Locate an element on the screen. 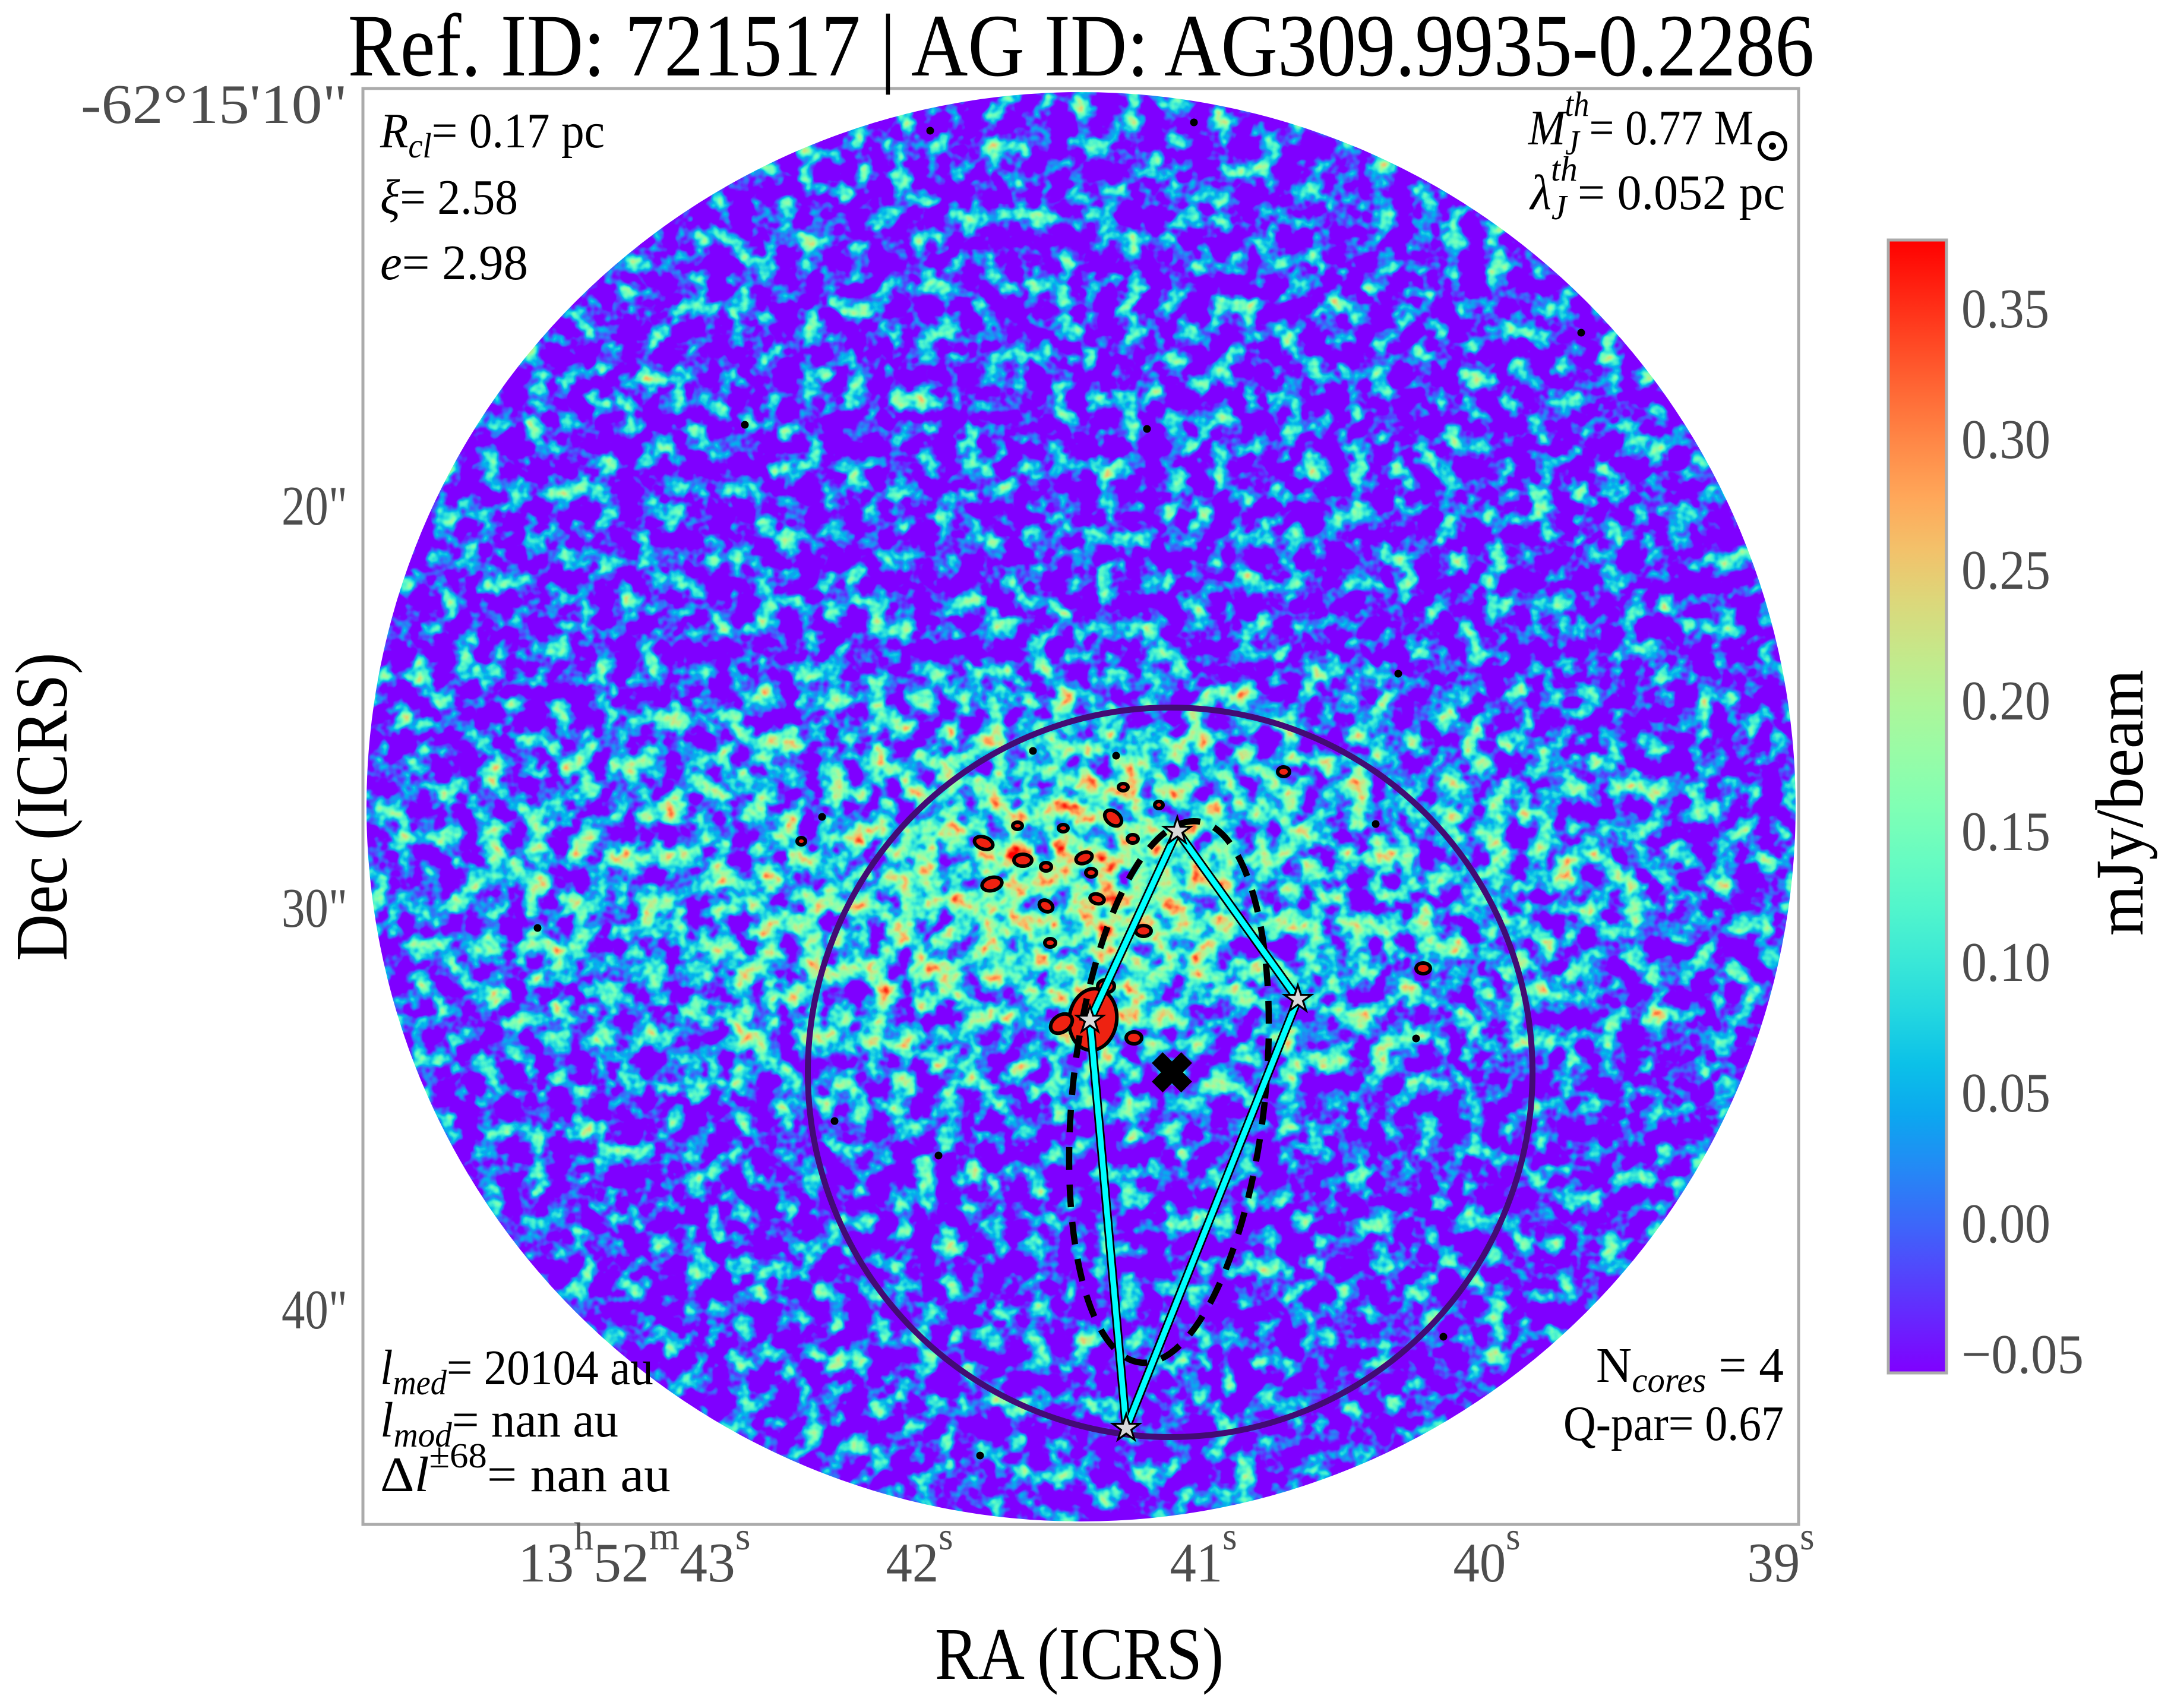 The height and width of the screenshot is (1708, 2174). svg-text: e= 2.98 is located at coordinates (454, 263).